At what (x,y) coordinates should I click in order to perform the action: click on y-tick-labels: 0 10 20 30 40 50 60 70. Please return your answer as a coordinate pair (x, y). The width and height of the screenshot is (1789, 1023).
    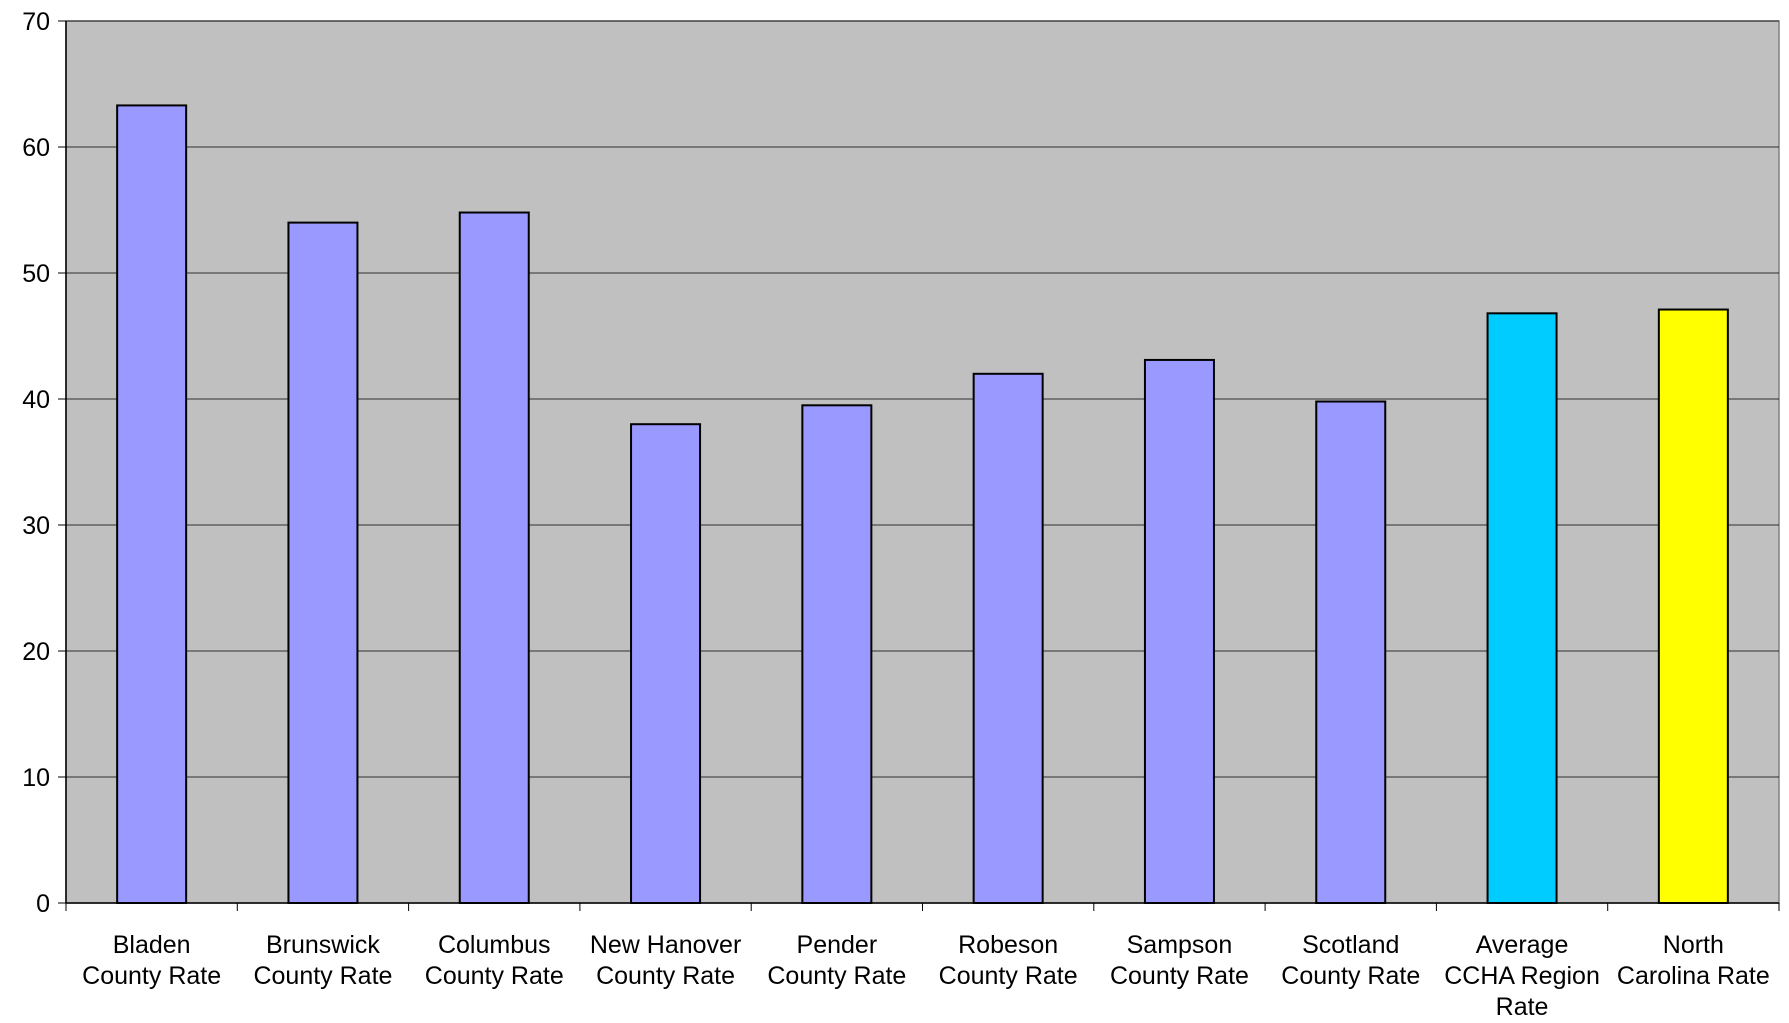
    Looking at the image, I should click on (36, 463).